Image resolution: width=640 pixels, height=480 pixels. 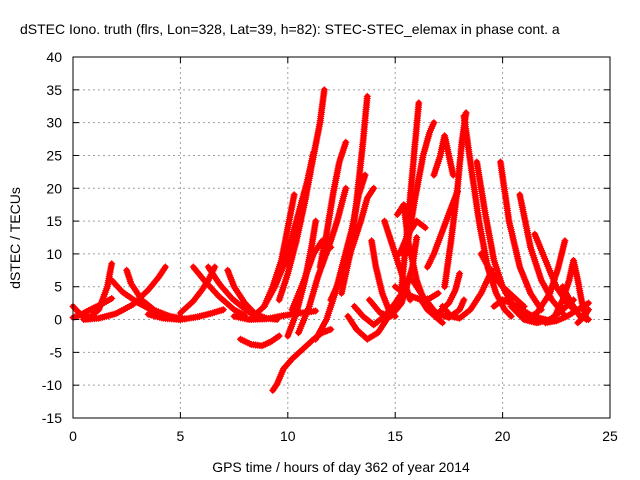 I want to click on series-14-trail, so click(x=302, y=360).